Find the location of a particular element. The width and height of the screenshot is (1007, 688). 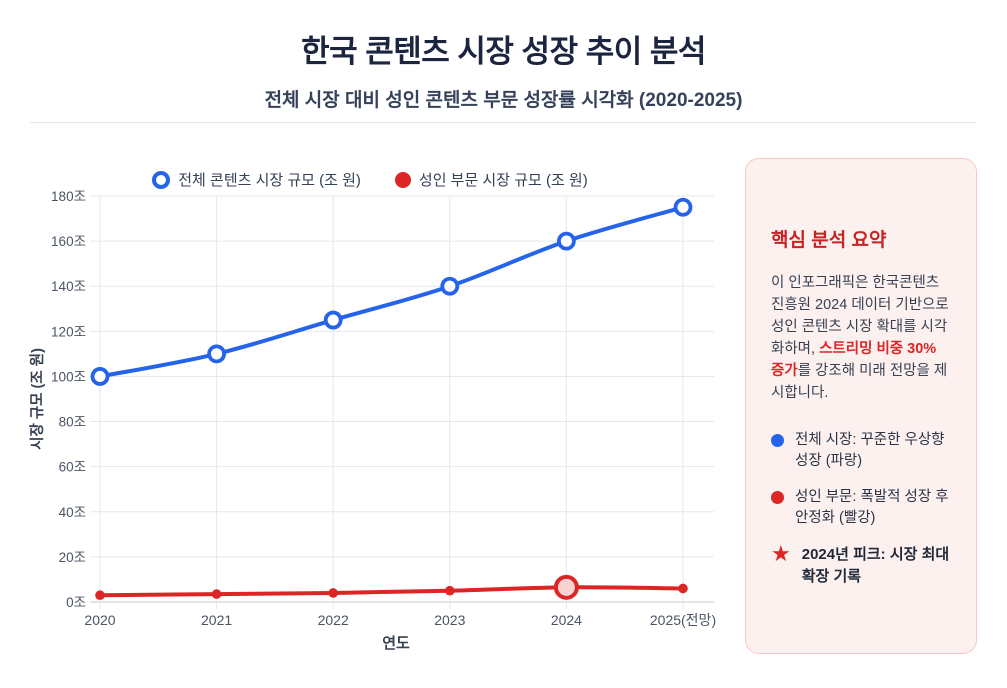

header-divider is located at coordinates (503, 122).